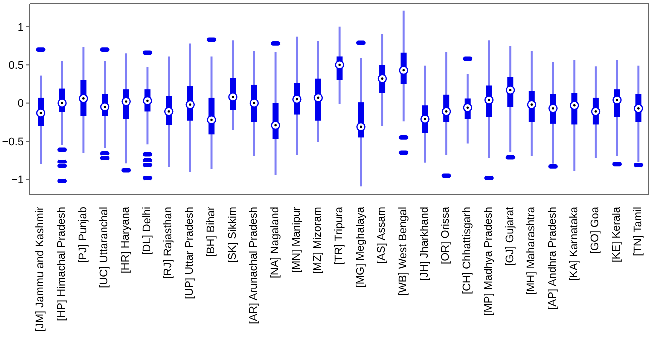 This screenshot has height=345, width=653. What do you see at coordinates (596, 230) in the screenshot?
I see `x-tick-label: [GO] Goa` at bounding box center [596, 230].